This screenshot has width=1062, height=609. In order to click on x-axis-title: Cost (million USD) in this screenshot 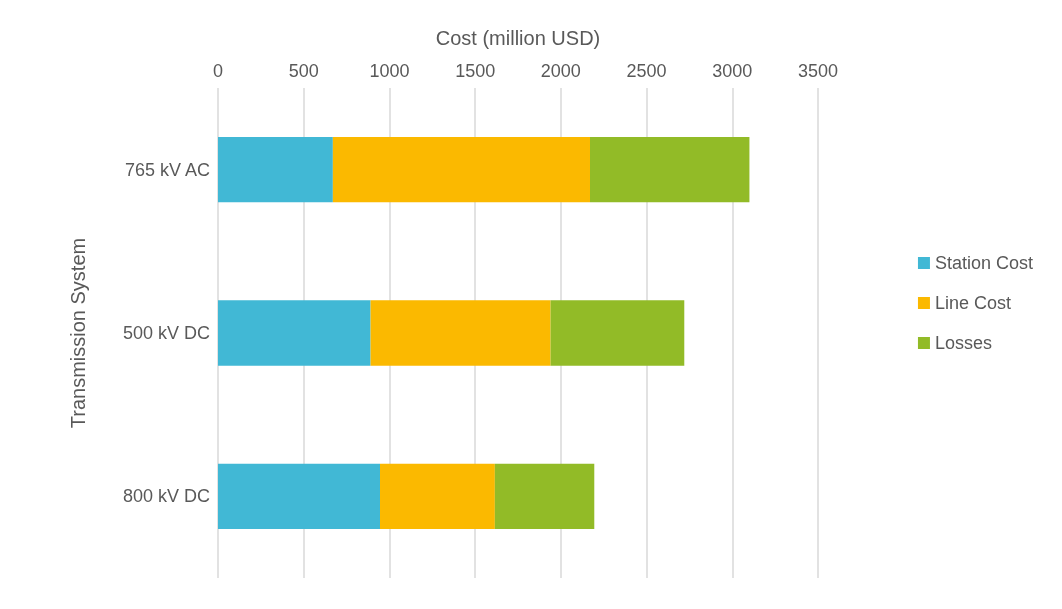, I will do `click(518, 38)`.